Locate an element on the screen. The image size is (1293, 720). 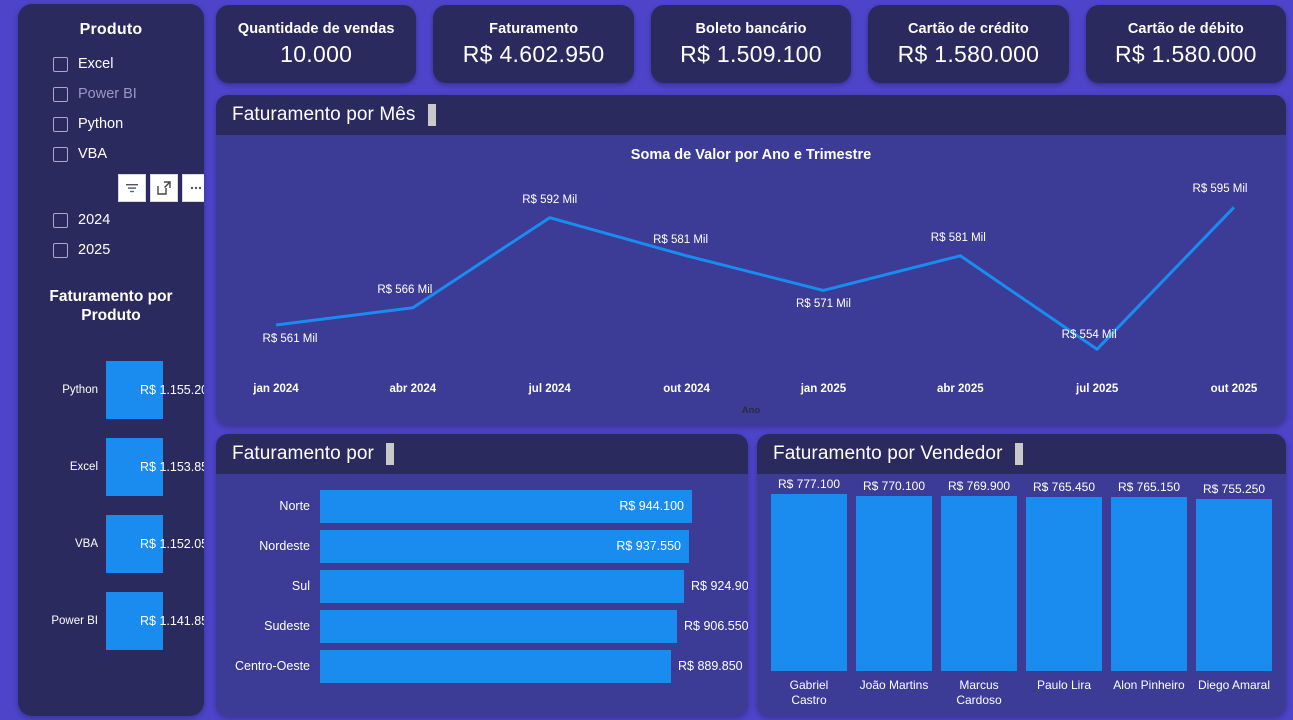
region-bar-value: R$ 937.550 is located at coordinates (648, 546).